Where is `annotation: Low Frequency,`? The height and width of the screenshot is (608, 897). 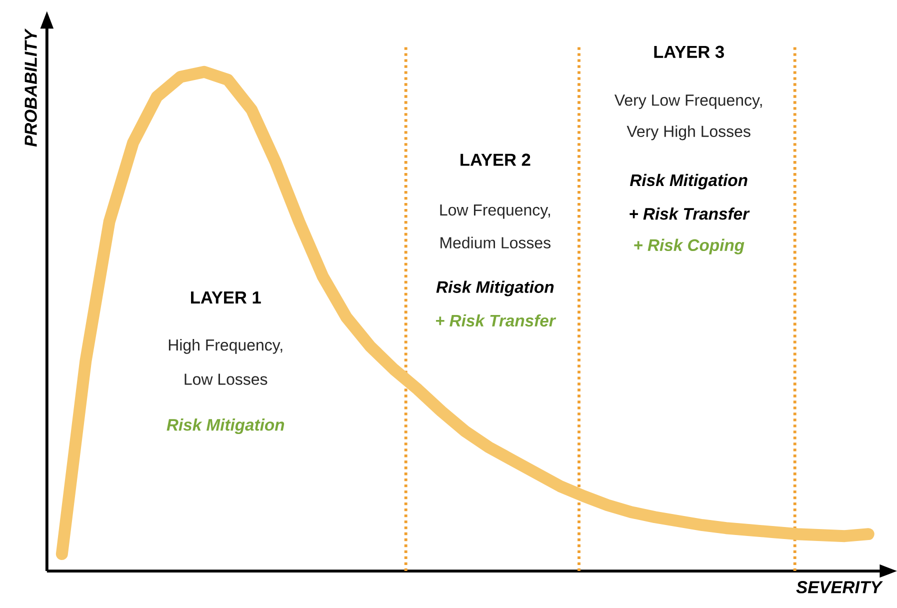 annotation: Low Frequency, is located at coordinates (495, 211).